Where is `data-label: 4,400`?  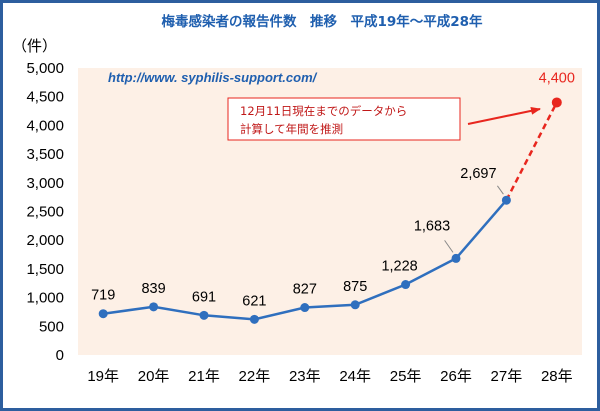 data-label: 4,400 is located at coordinates (557, 78).